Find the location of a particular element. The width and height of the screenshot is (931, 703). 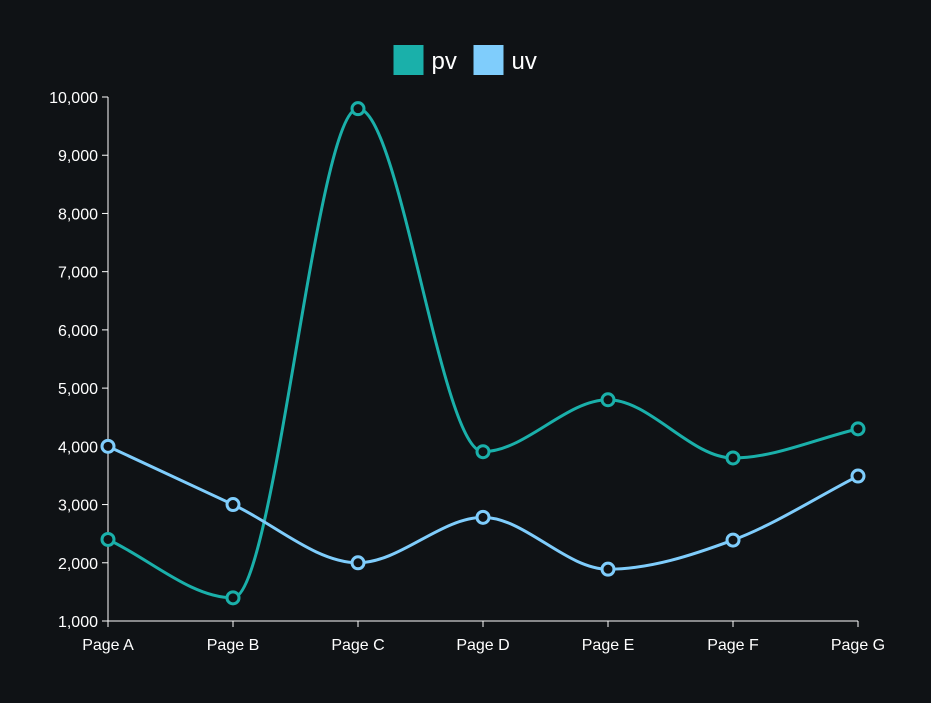

y-tick-label: 2,000 is located at coordinates (78, 564).